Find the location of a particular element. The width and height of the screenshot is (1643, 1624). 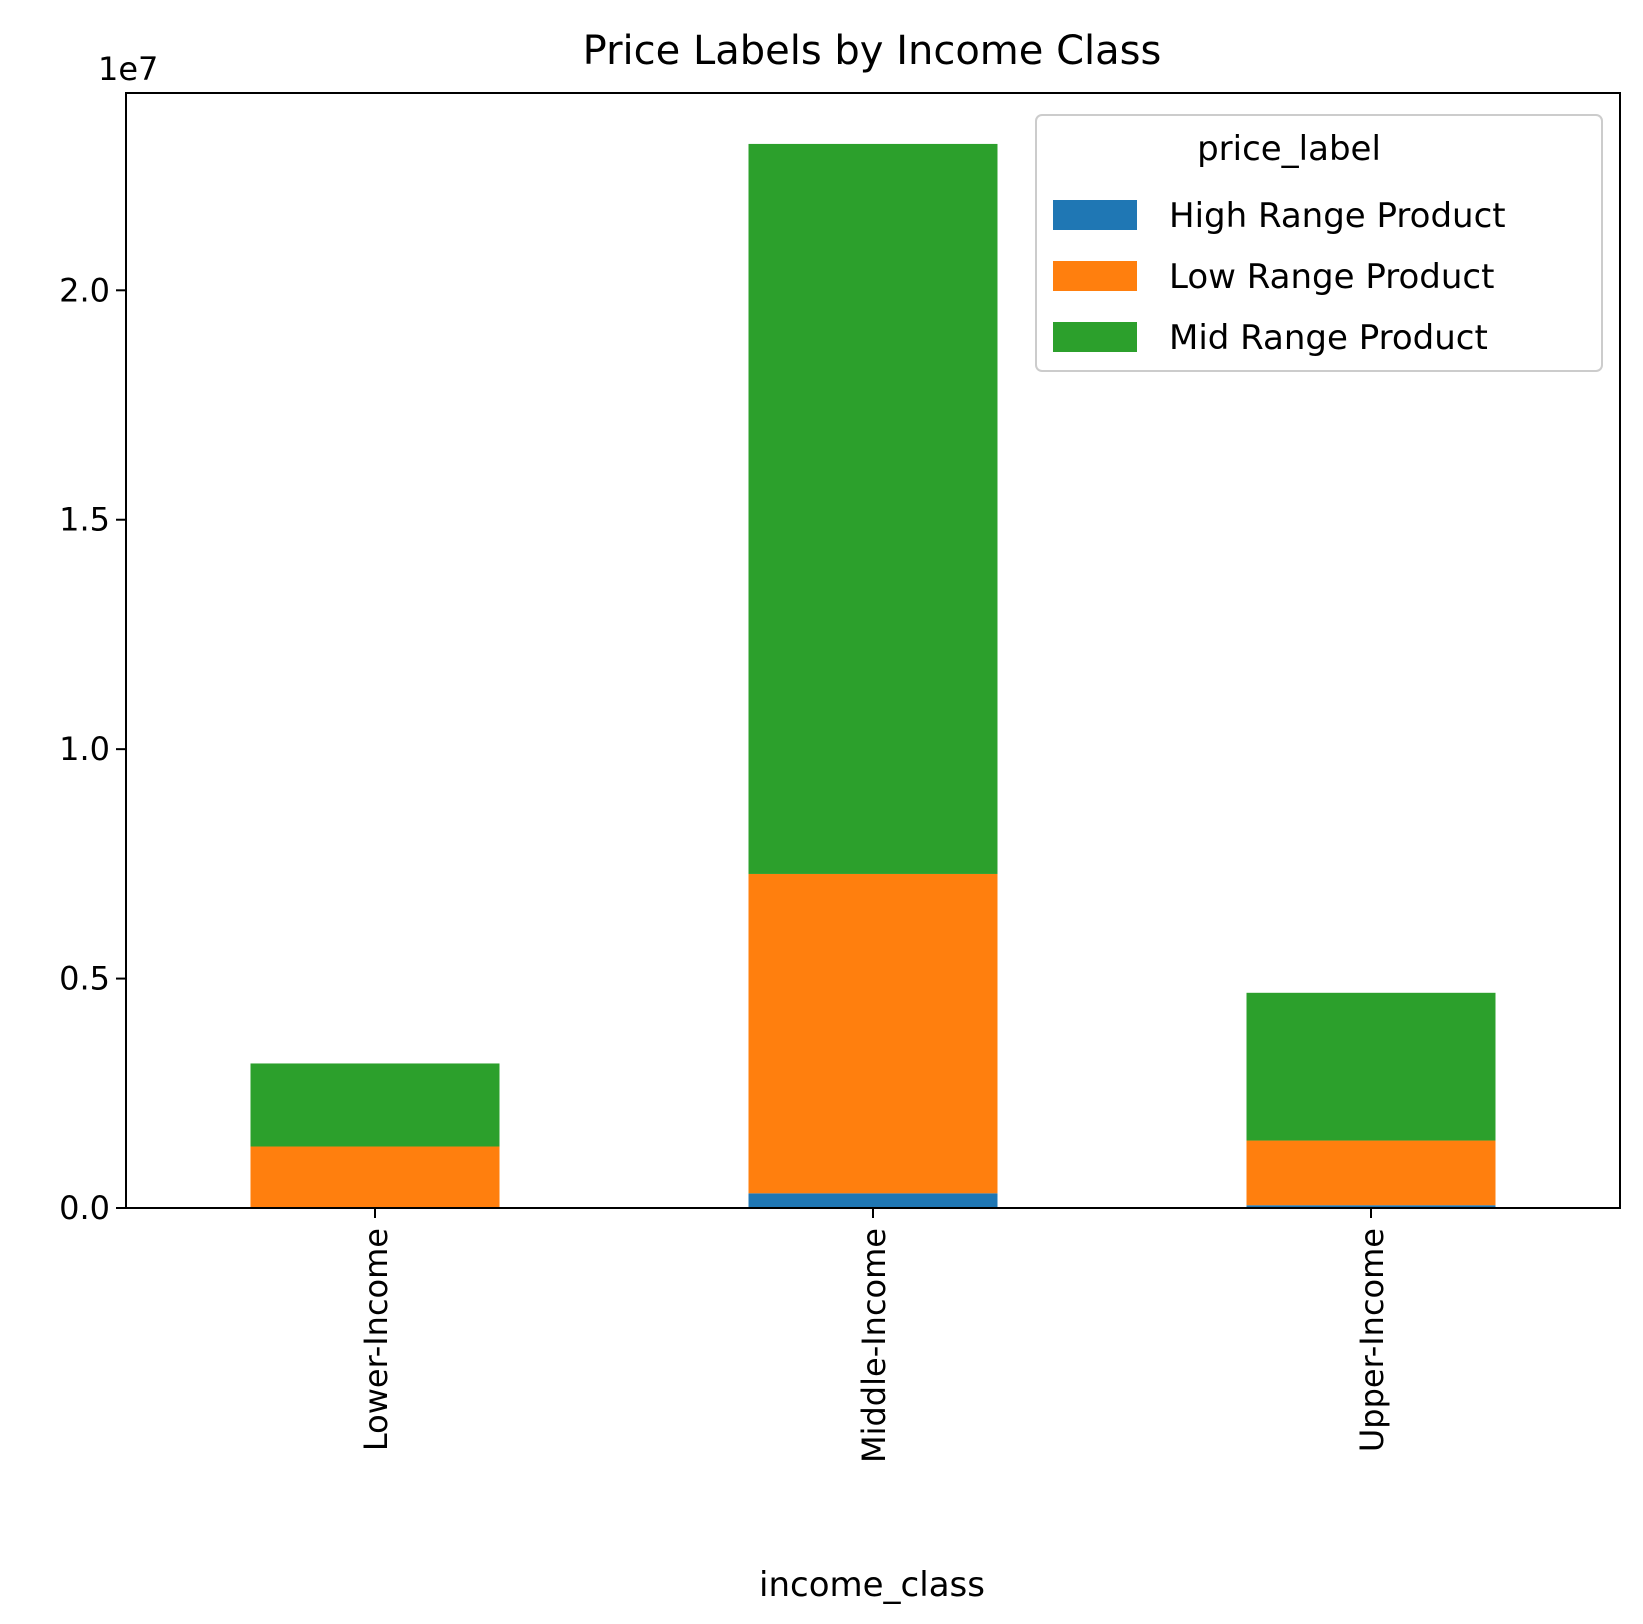

x-axis-label: income_class is located at coordinates (872, 1585).